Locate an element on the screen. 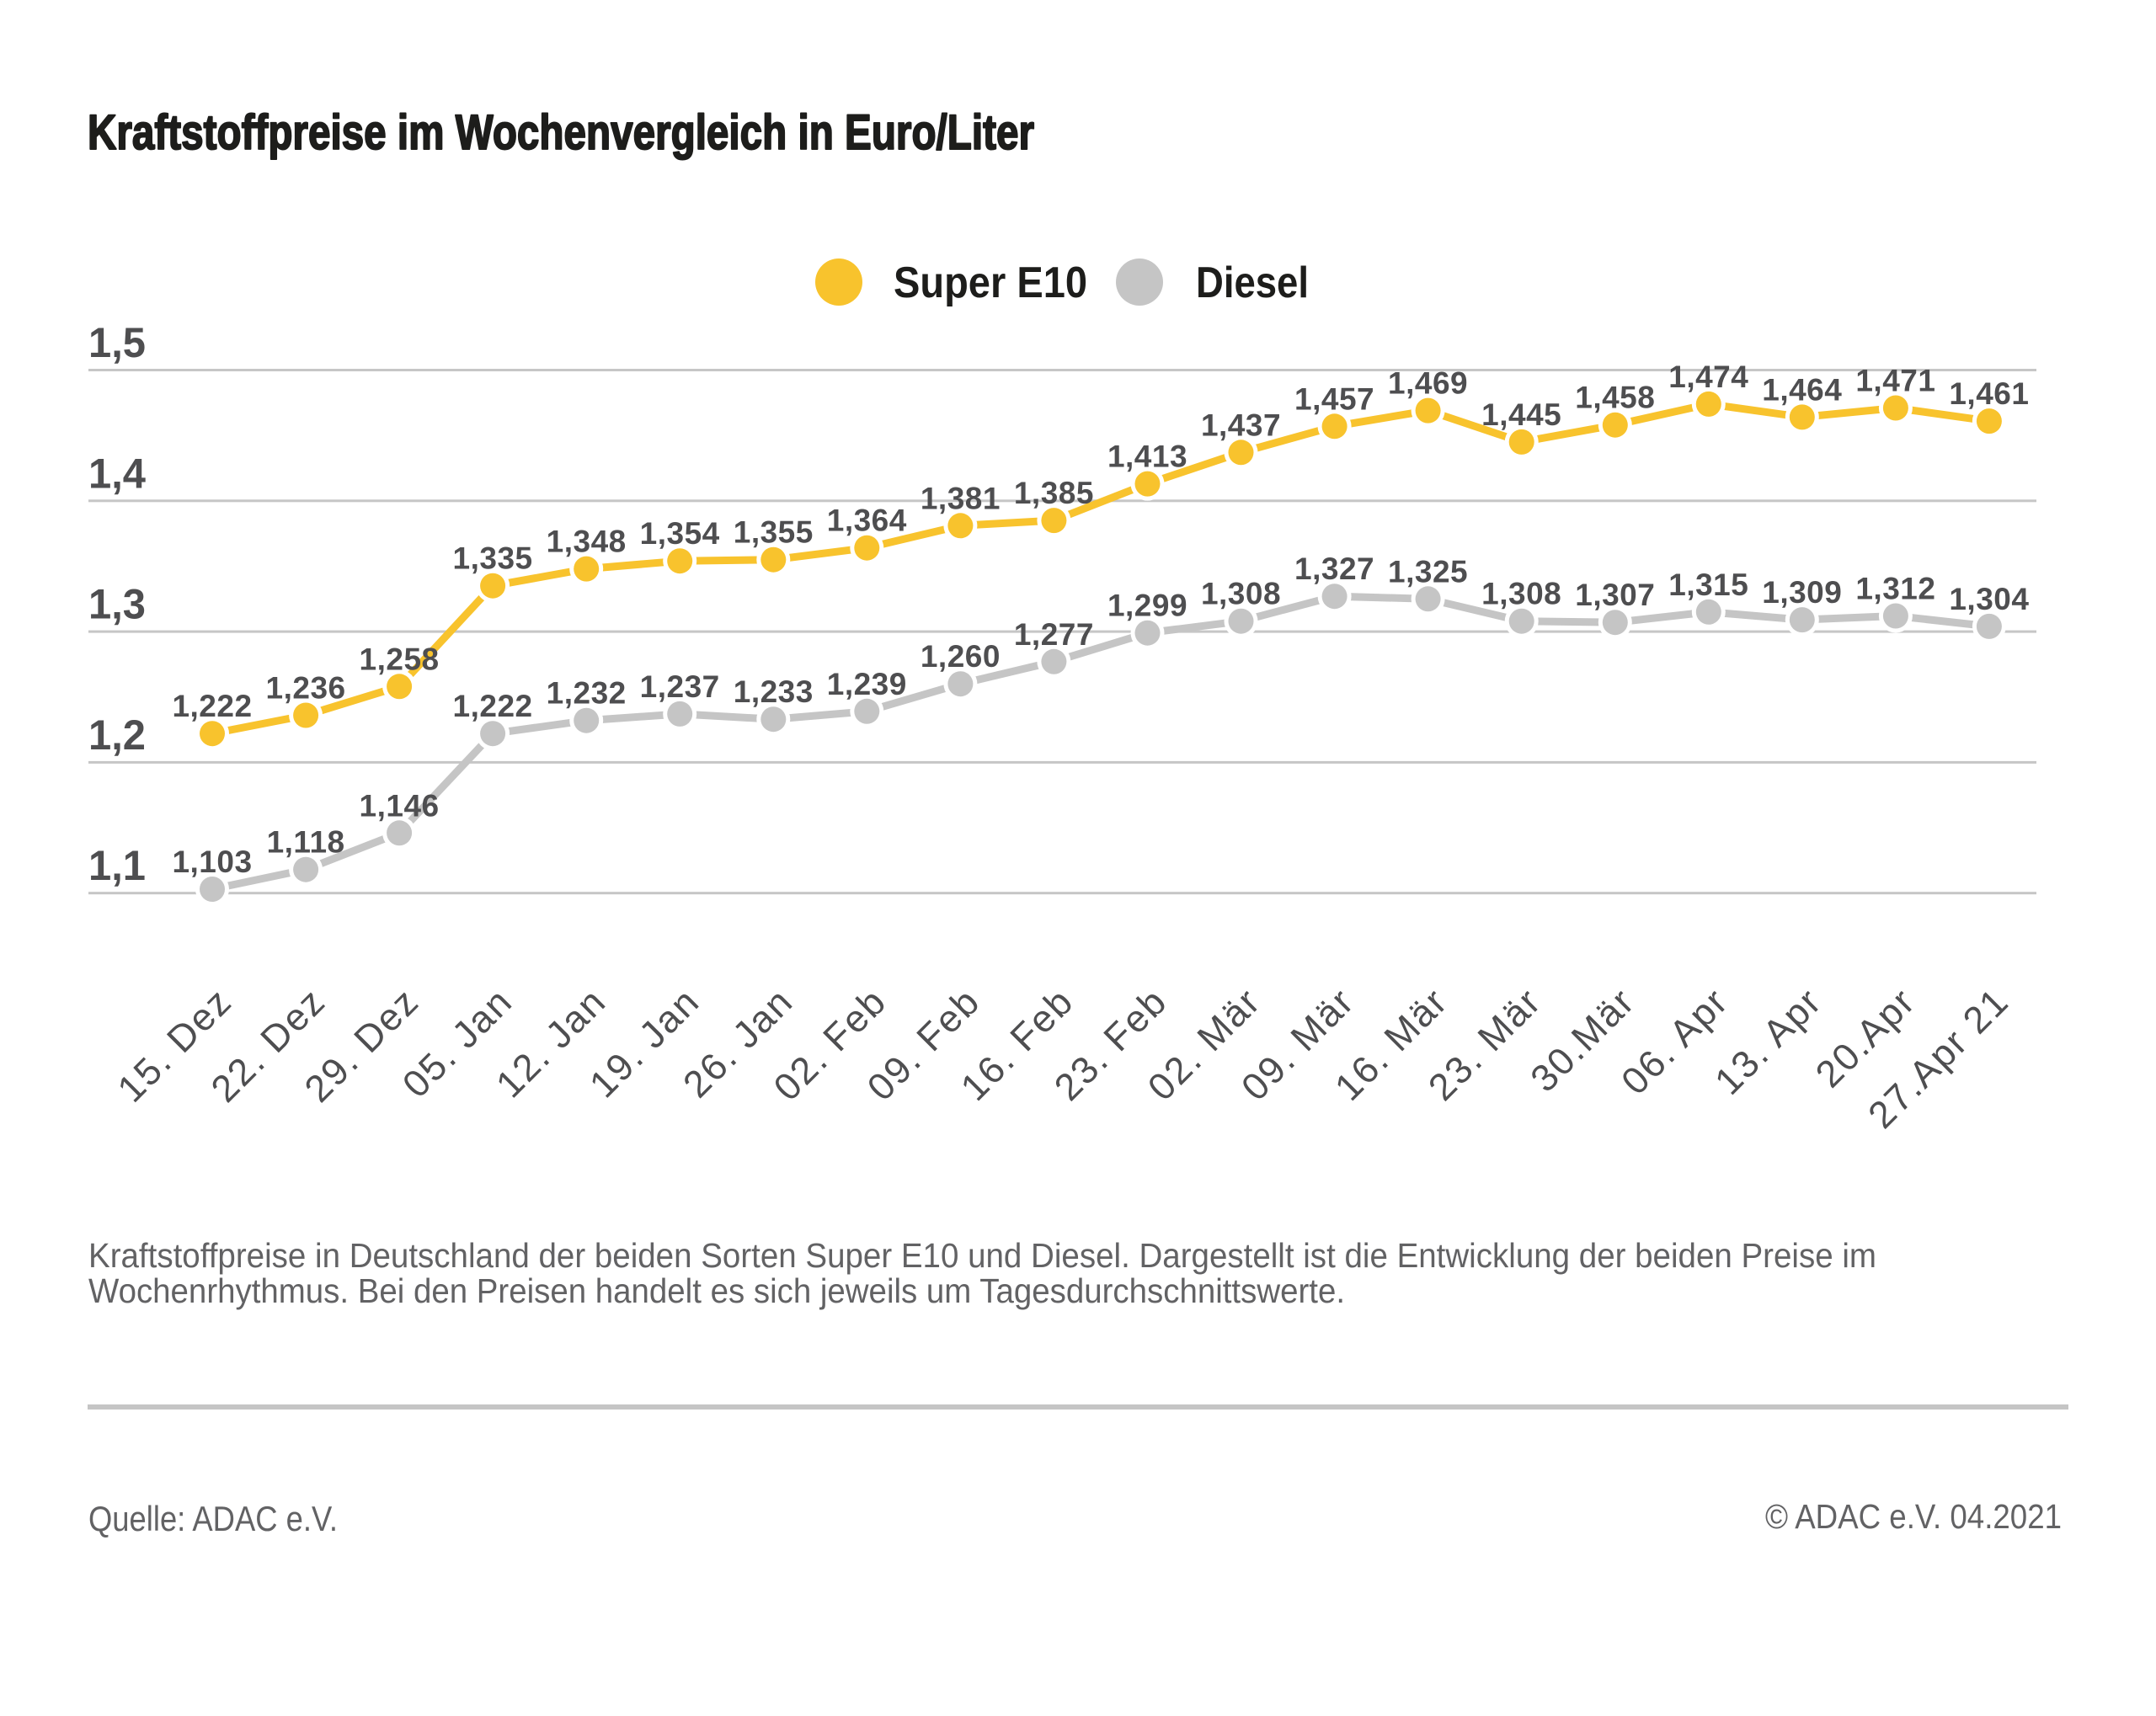 Image resolution: width=2156 pixels, height=1716 pixels. svg-text: 1,118 is located at coordinates (306, 842).